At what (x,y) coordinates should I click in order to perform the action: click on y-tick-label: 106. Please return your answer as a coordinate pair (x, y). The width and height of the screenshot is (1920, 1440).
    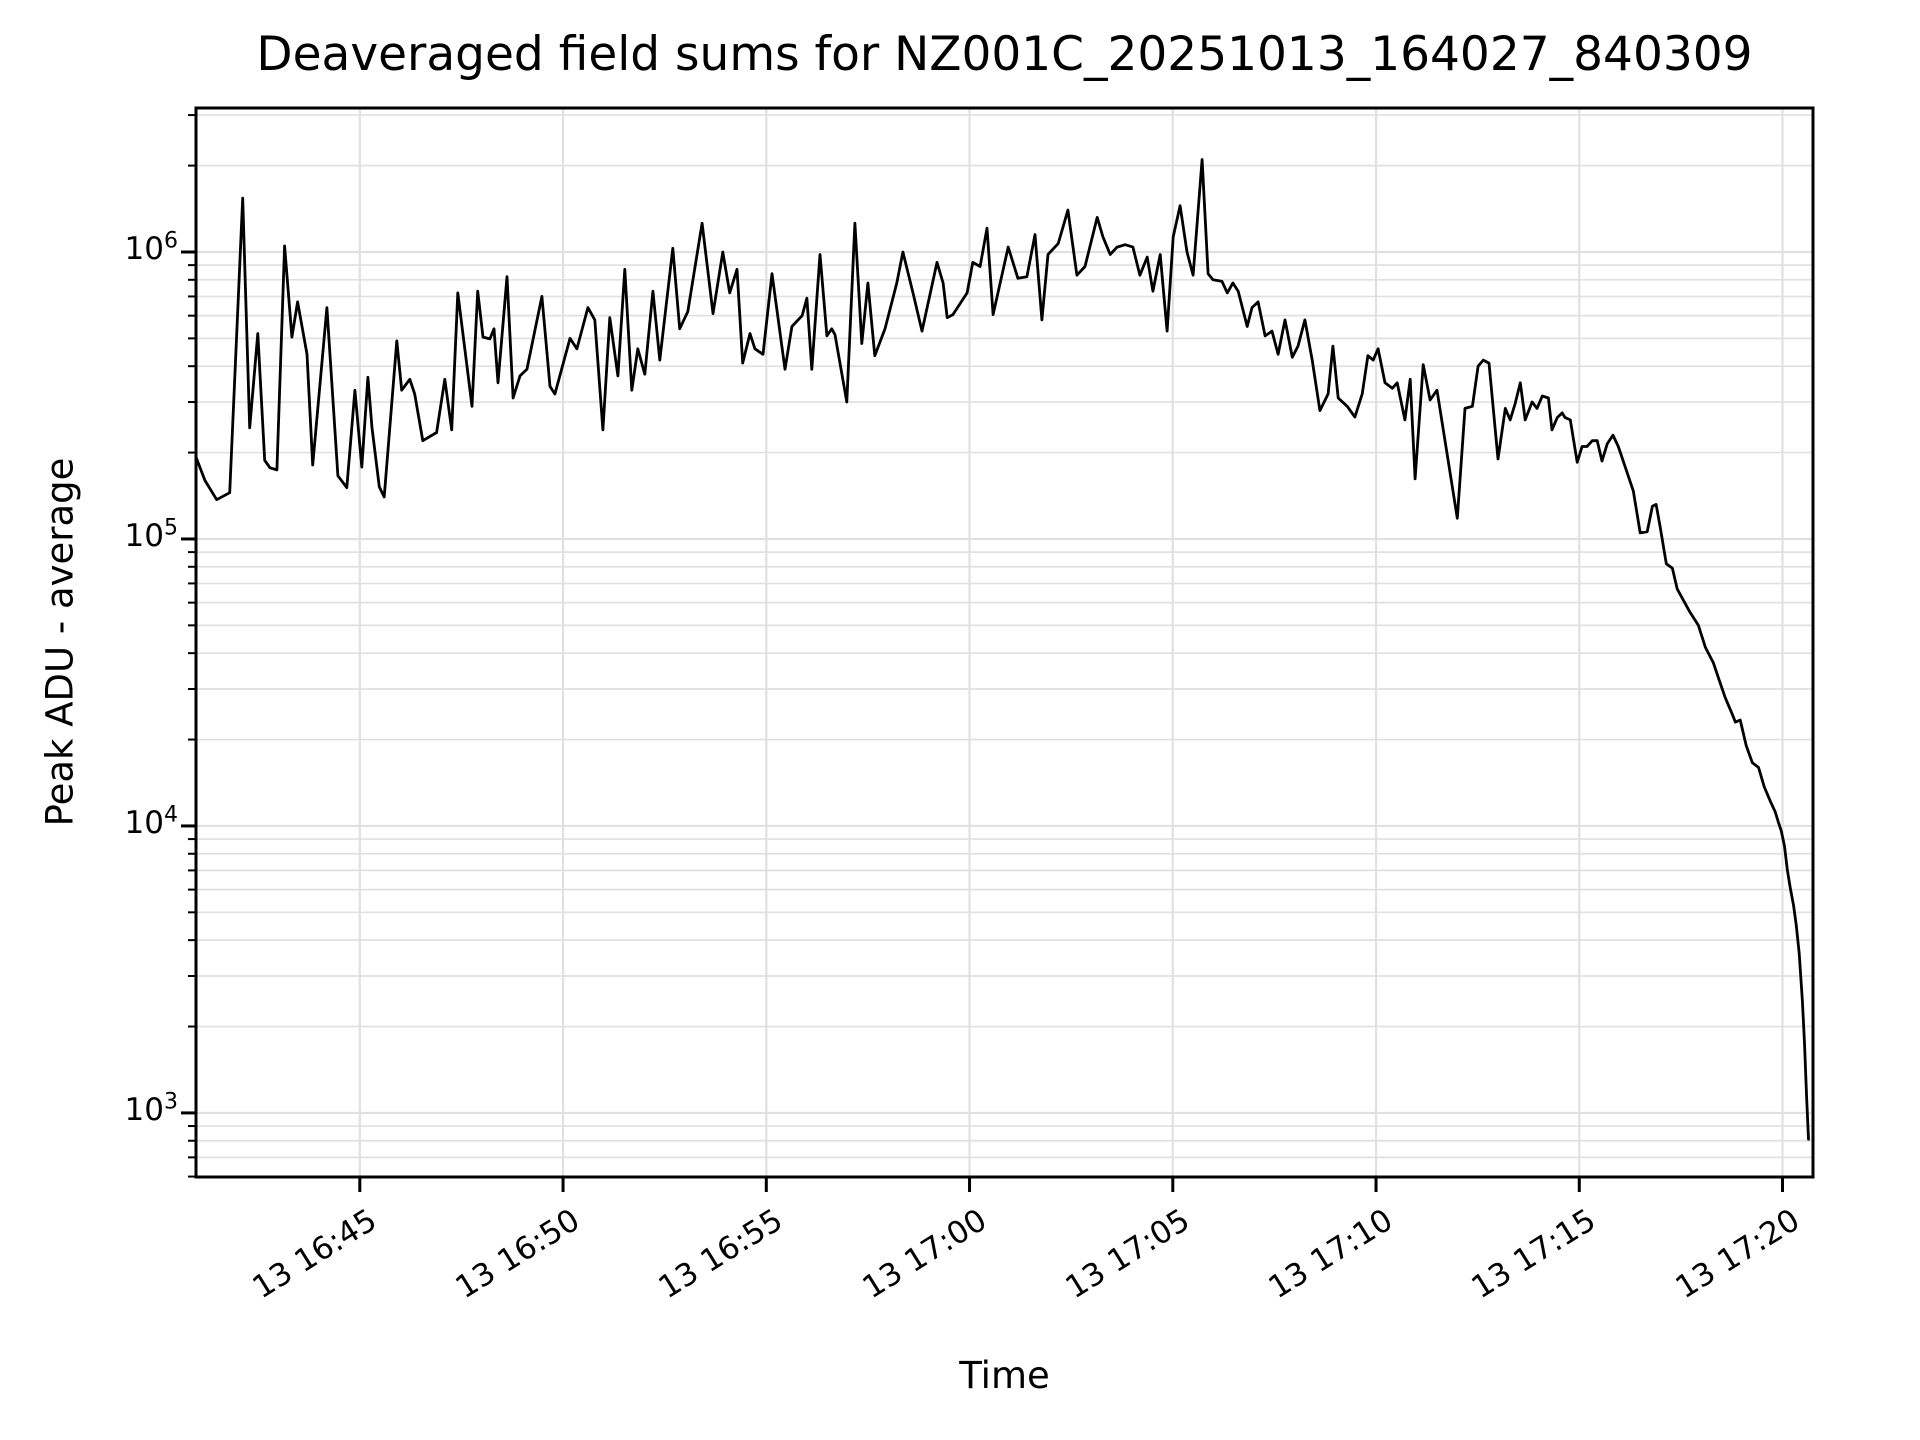
    Looking at the image, I should click on (151, 247).